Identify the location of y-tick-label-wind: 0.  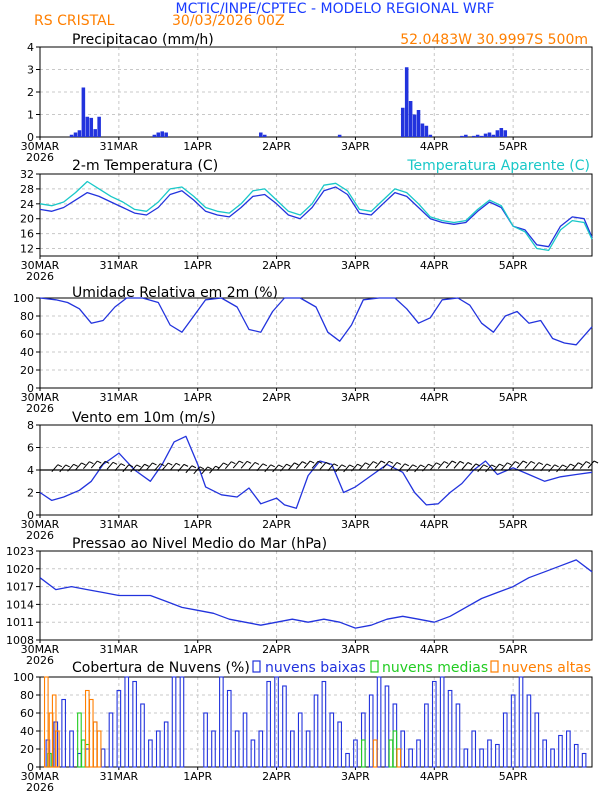
(30, 515).